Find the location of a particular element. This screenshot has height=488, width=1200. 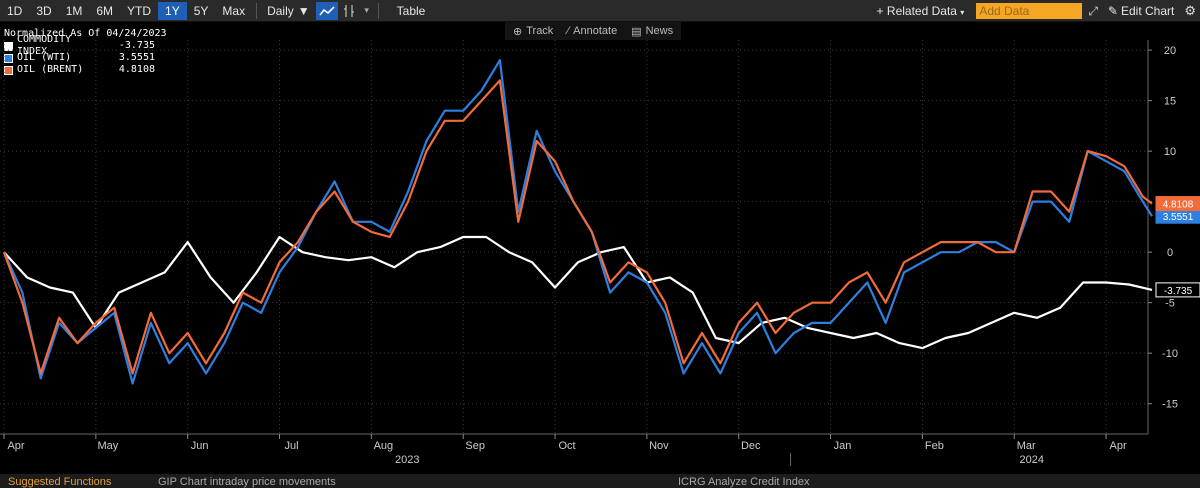

last-value-label: 3.5551 is located at coordinates (1178, 217).